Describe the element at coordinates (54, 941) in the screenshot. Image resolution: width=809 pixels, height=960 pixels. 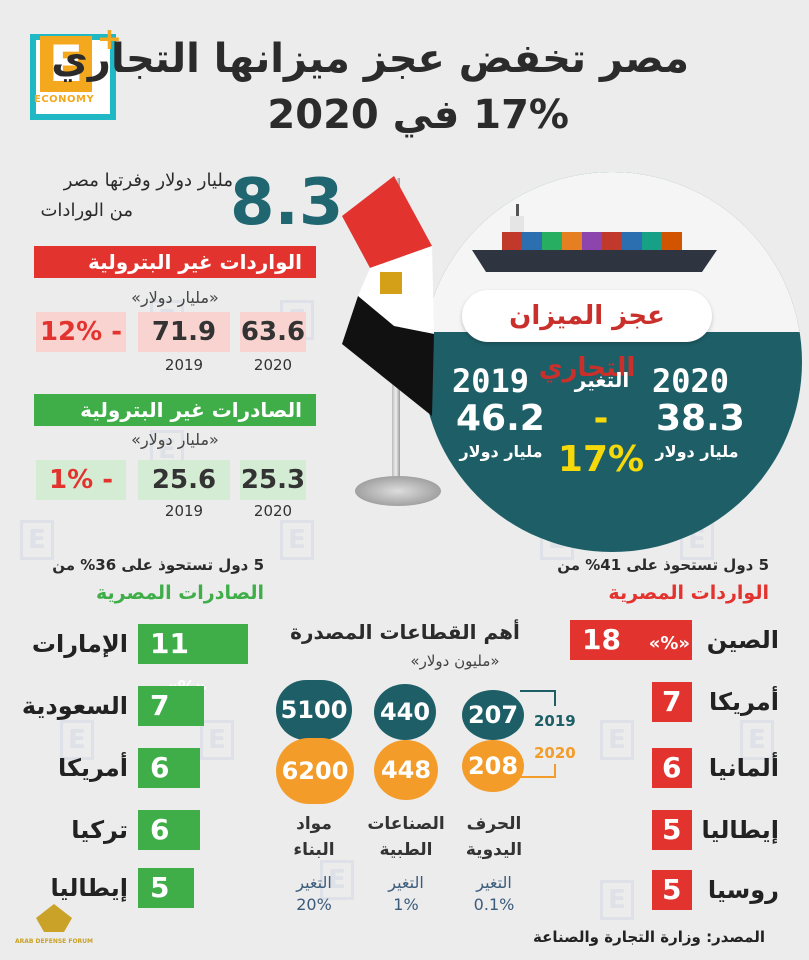
I see `forum-badge-text: ARAB DEFENSE FORUM` at that location.